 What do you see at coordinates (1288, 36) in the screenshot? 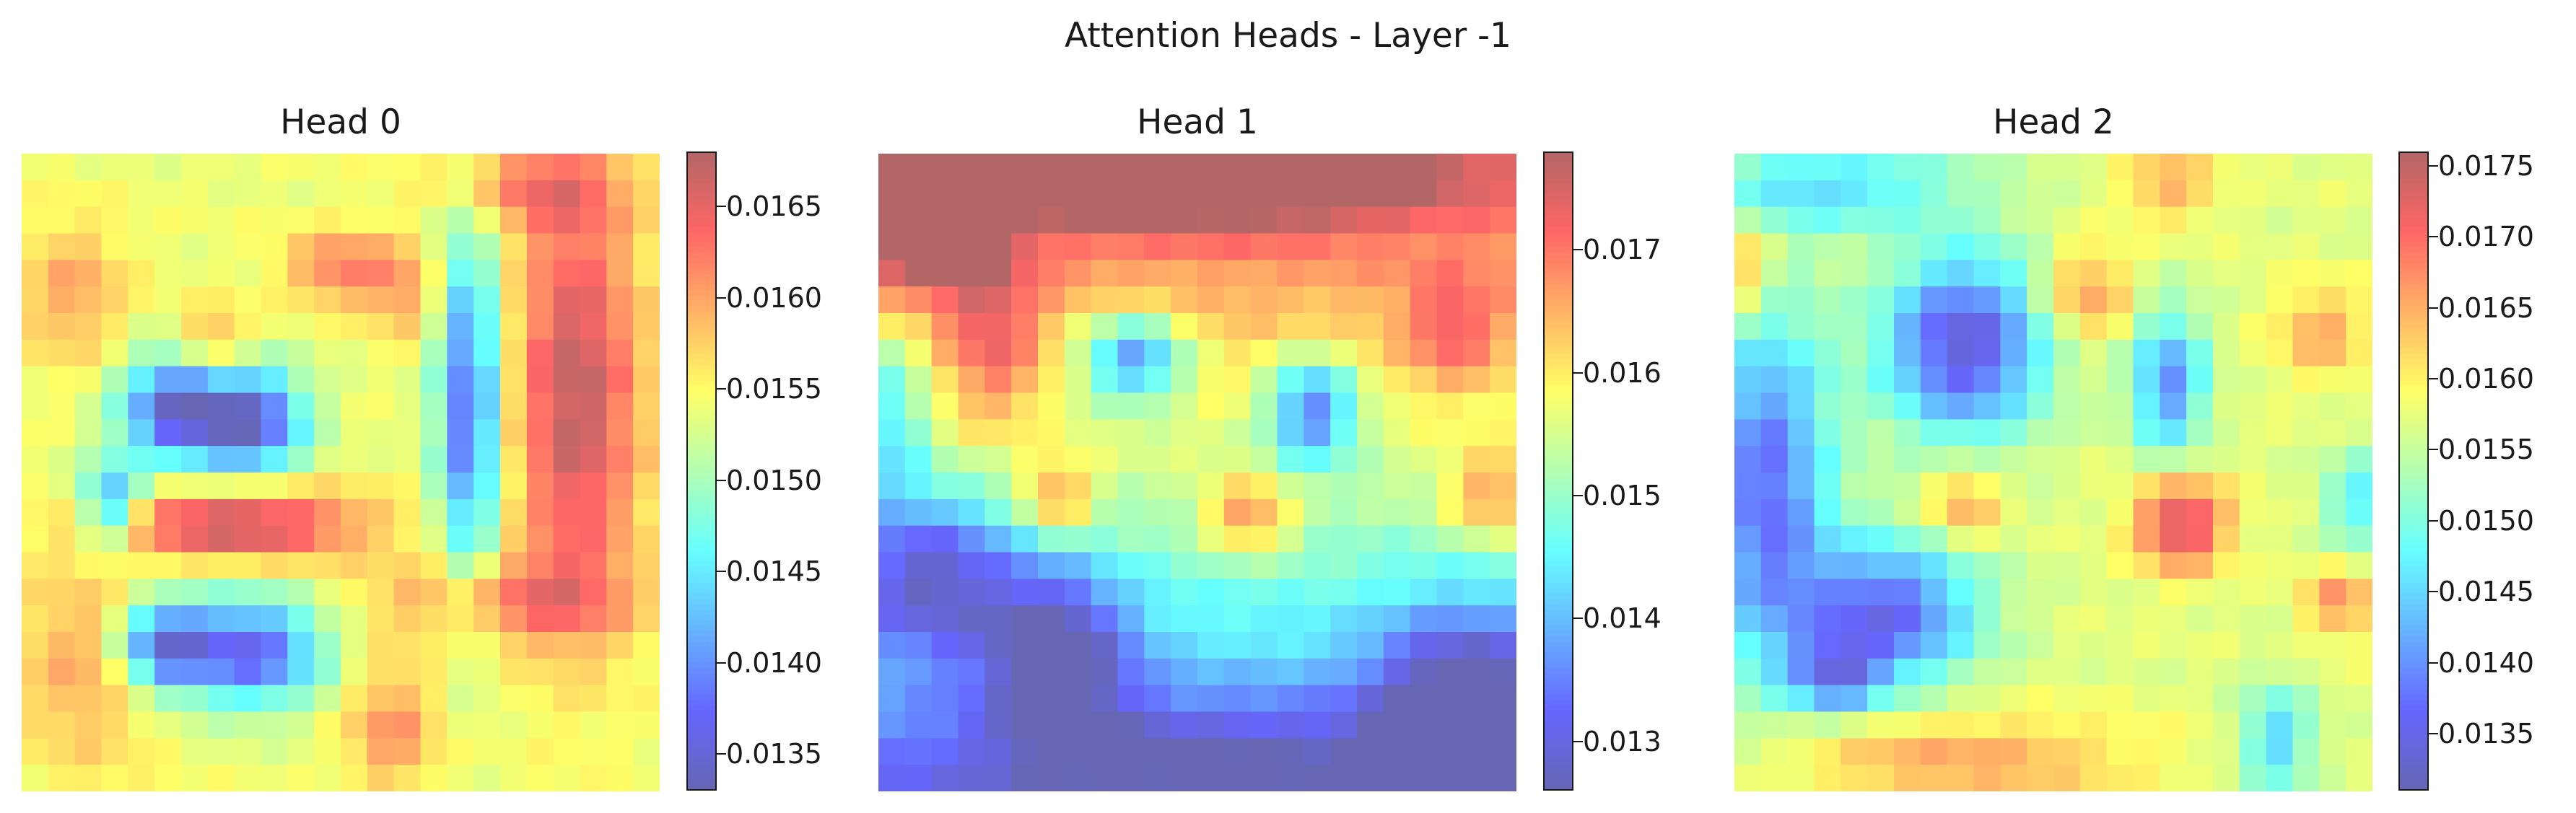
I see `figure-suptitle: Attention Heads - Layer -1` at bounding box center [1288, 36].